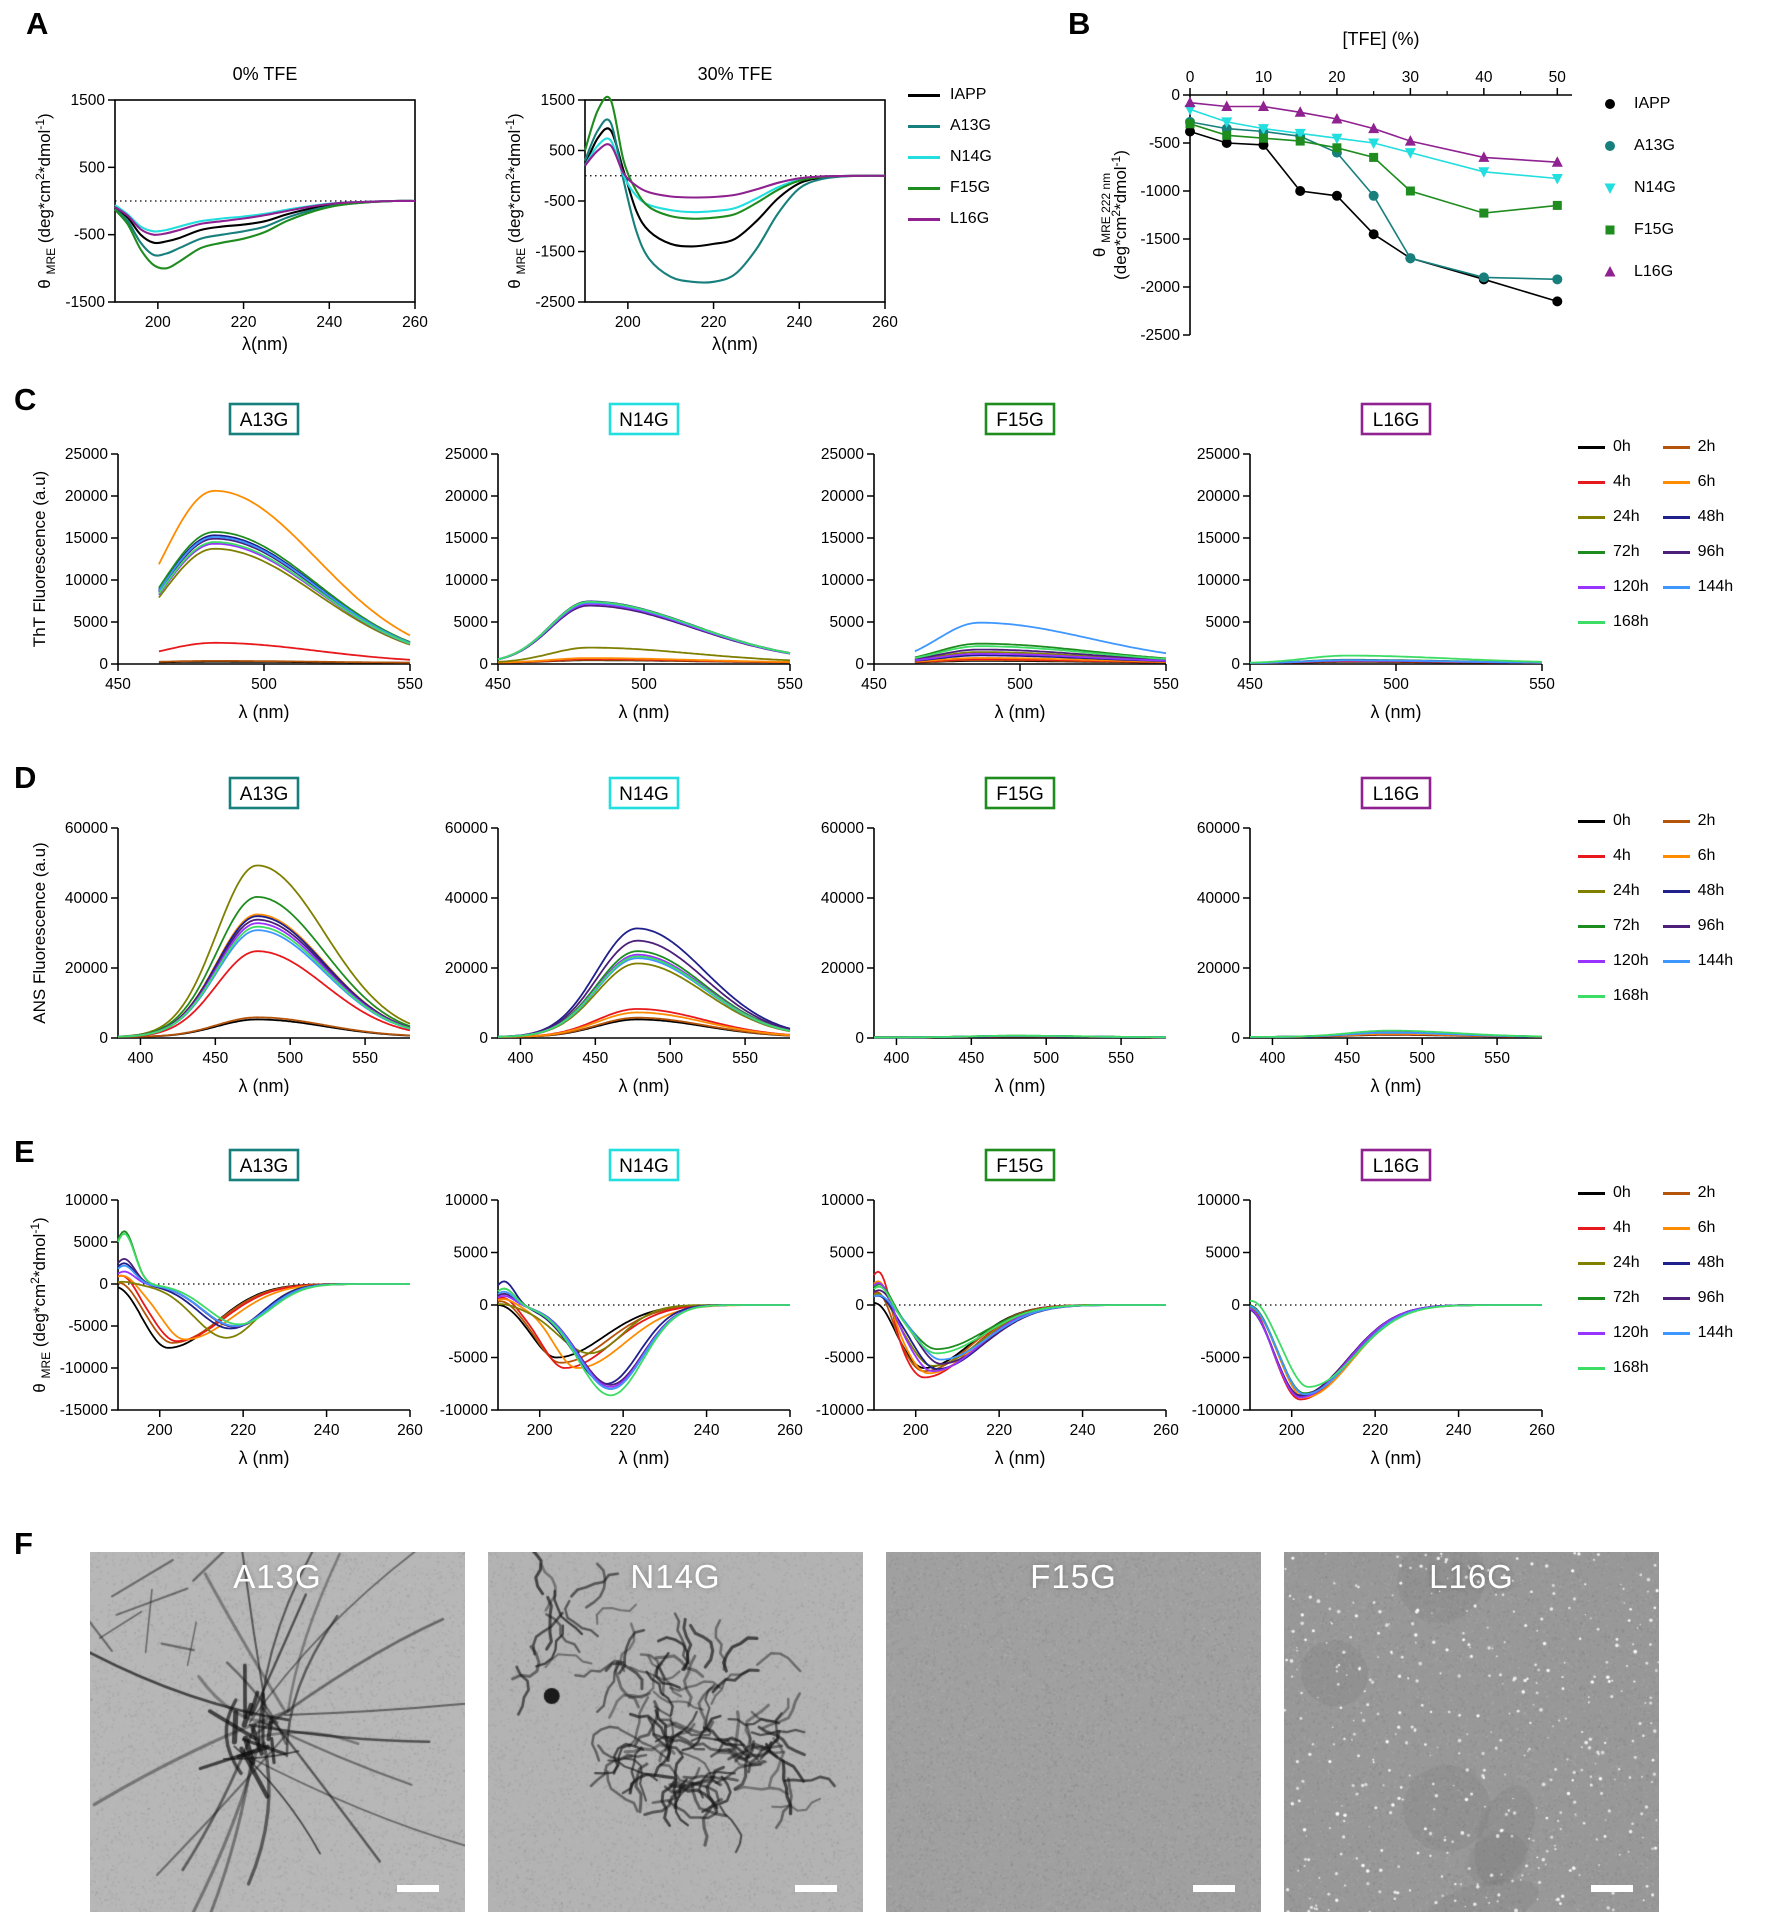  Describe the element at coordinates (1264, 77) in the screenshot. I see `x-tick-label: 10` at that location.